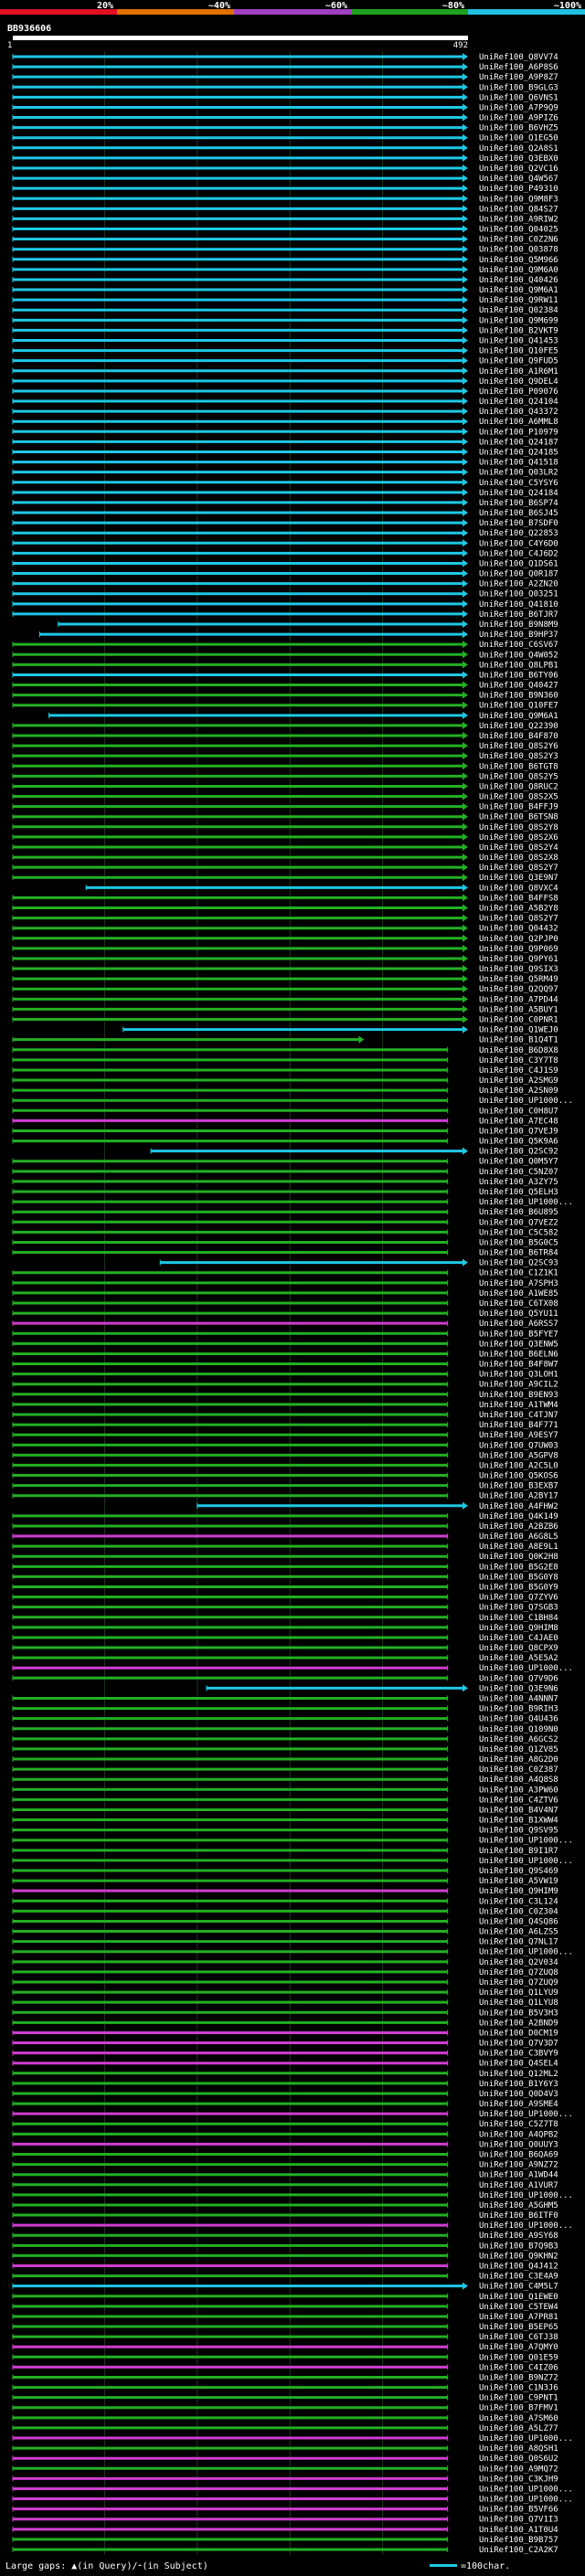 The height and width of the screenshot is (2576, 585). I want to click on hit-label: UniRef100_Q1EWE0, so click(518, 2297).